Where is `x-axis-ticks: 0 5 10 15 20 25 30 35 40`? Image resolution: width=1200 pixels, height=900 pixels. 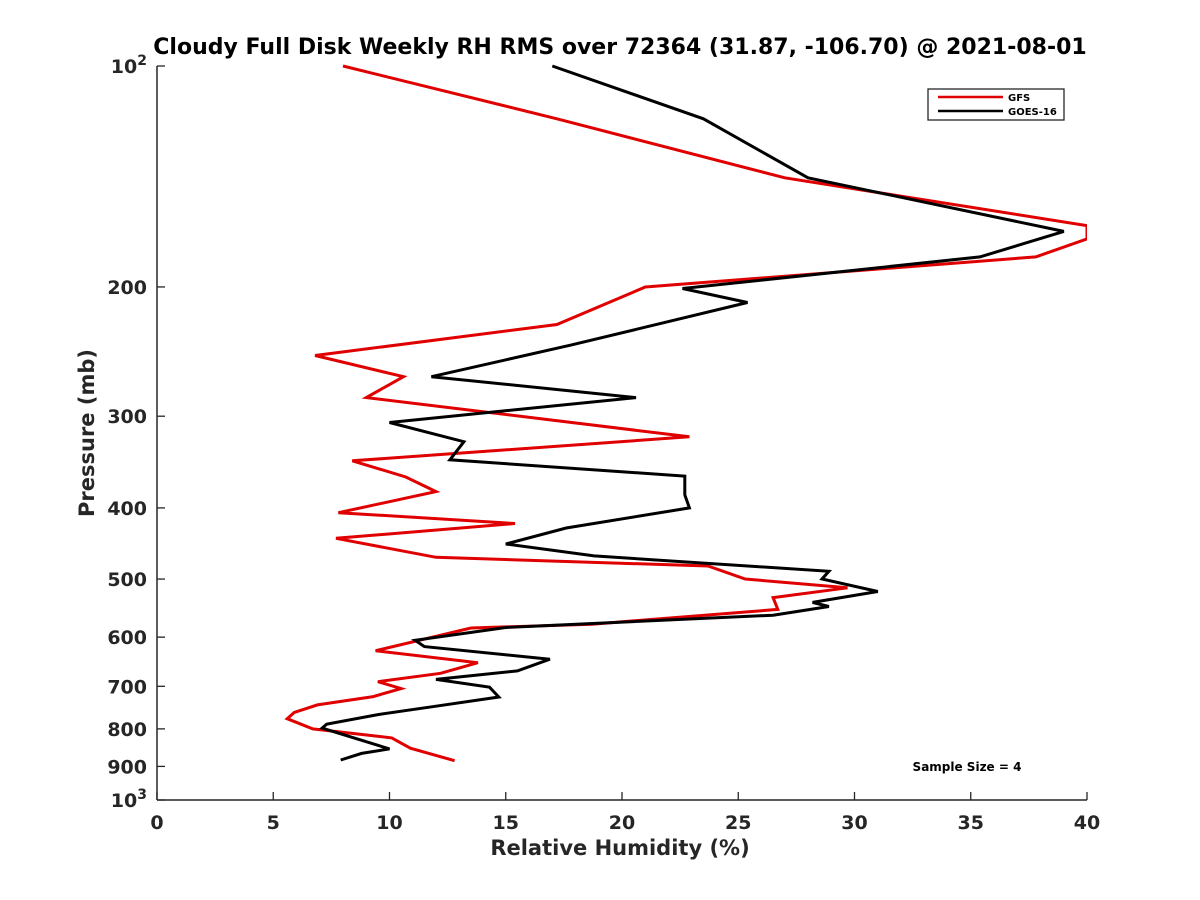 x-axis-ticks: 0 5 10 15 20 25 30 35 40 is located at coordinates (625, 813).